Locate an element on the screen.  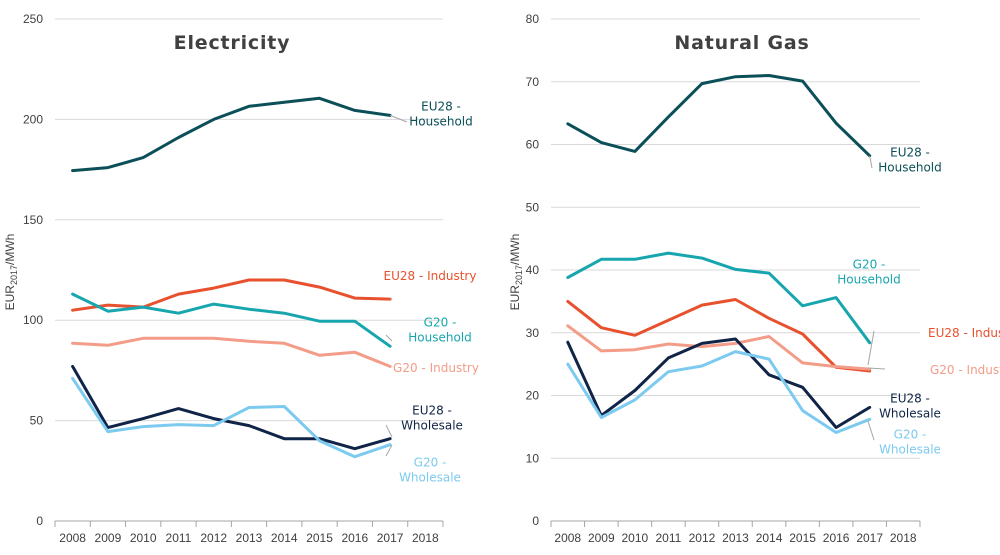
y-tick-label: 70 is located at coordinates (533, 82).